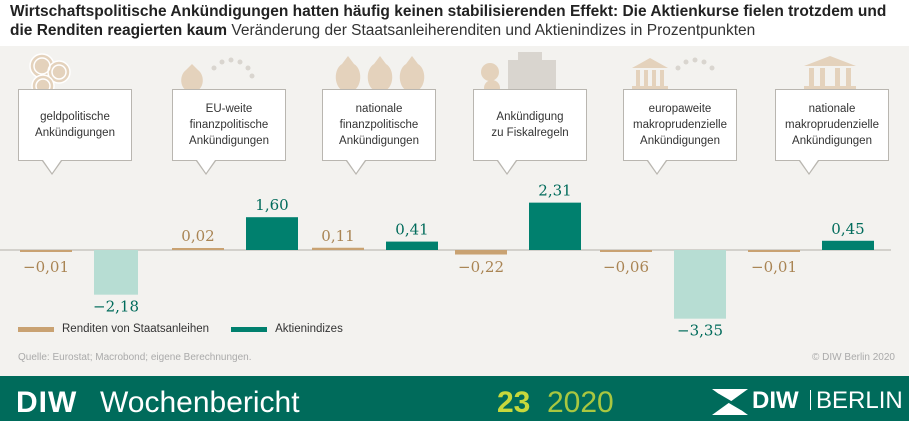 The height and width of the screenshot is (421, 909). I want to click on label-stock-4: 2,31, so click(554, 191).